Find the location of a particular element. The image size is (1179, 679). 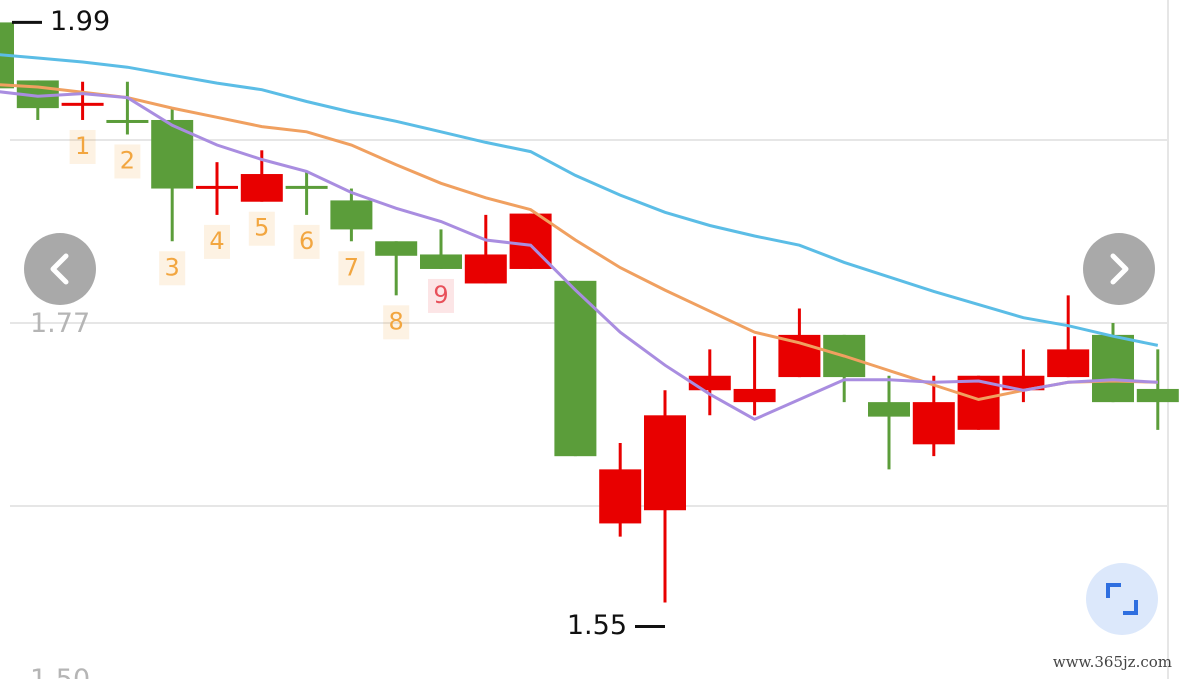

signal-label: 1 is located at coordinates (82, 146).